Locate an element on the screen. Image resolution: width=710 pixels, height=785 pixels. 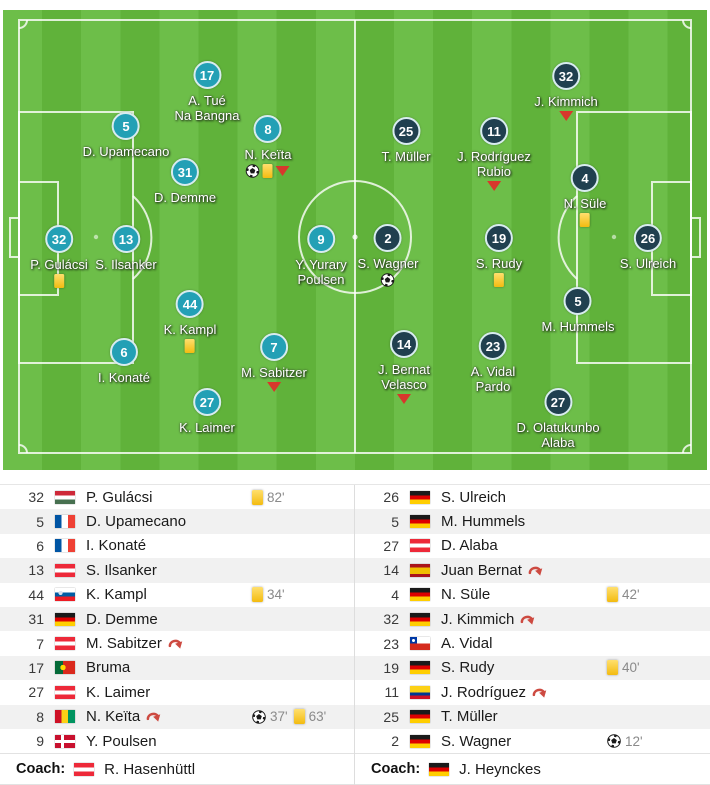
event: 42' is located at coordinates (623, 595).